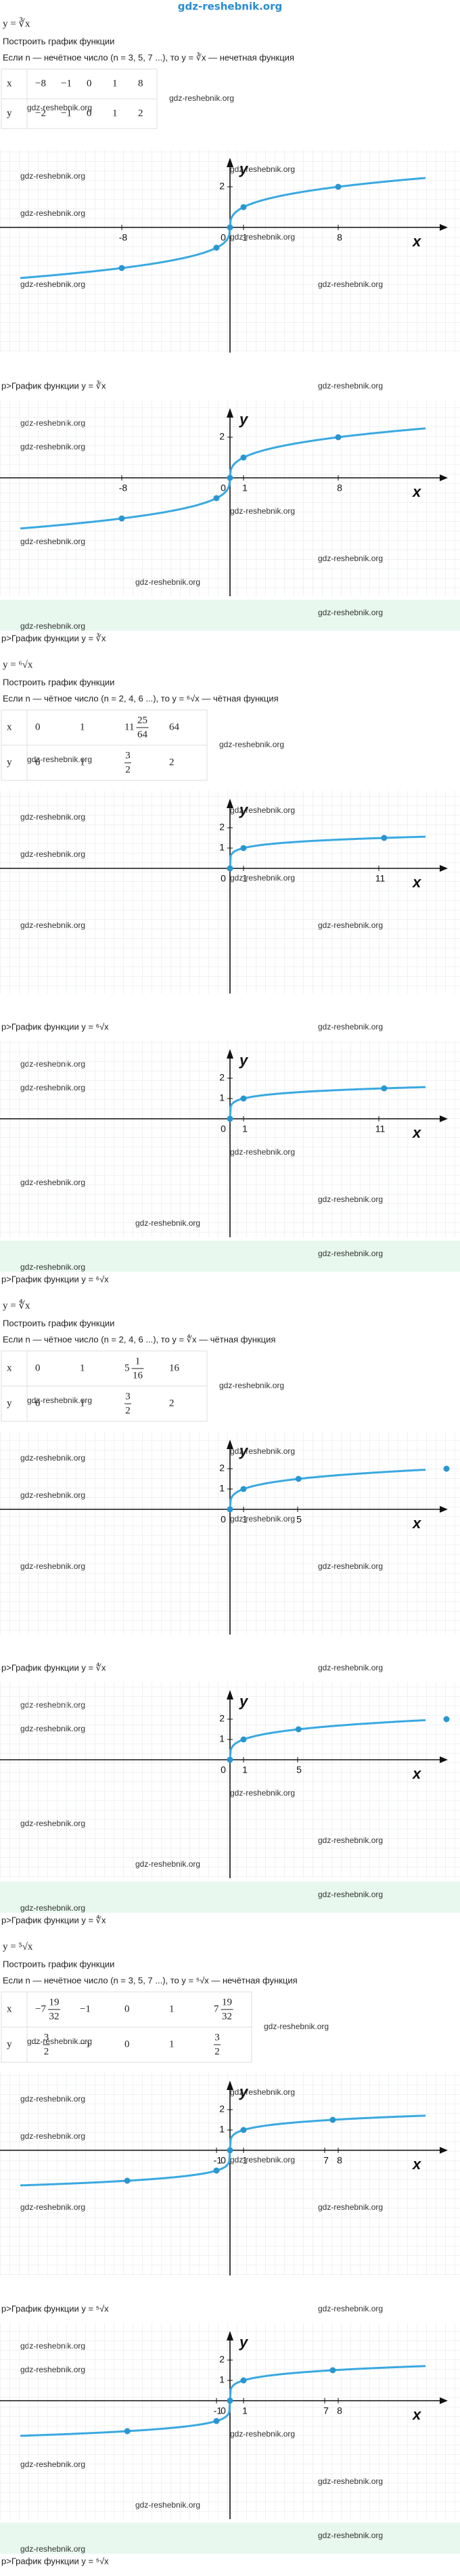 The width and height of the screenshot is (460, 2576). What do you see at coordinates (18, 664) in the screenshot?
I see `formula: y = ⁶√x` at bounding box center [18, 664].